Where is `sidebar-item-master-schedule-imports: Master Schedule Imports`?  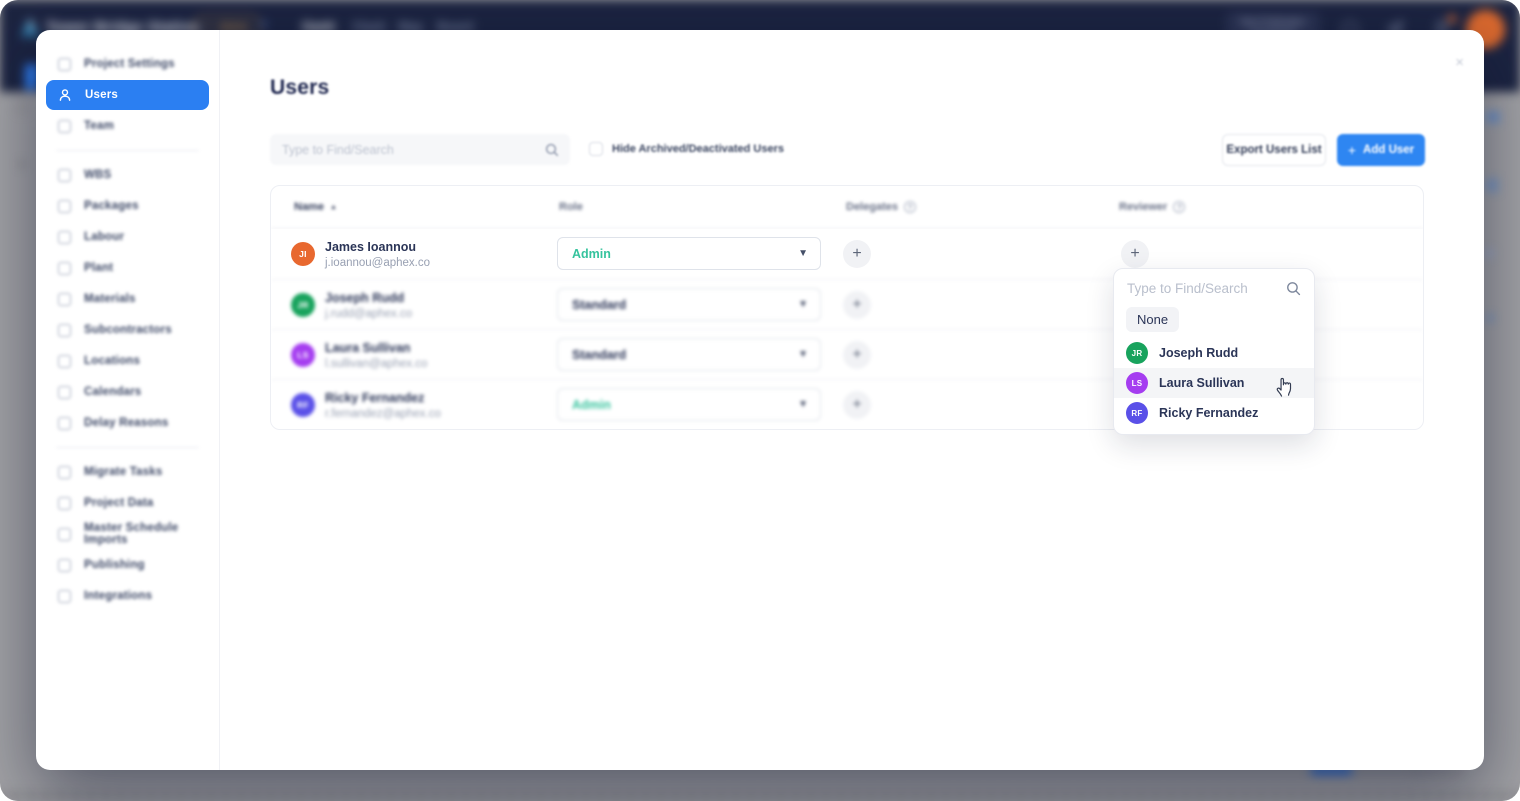
sidebar-item-master-schedule-imports: Master Schedule Imports is located at coordinates (127, 534).